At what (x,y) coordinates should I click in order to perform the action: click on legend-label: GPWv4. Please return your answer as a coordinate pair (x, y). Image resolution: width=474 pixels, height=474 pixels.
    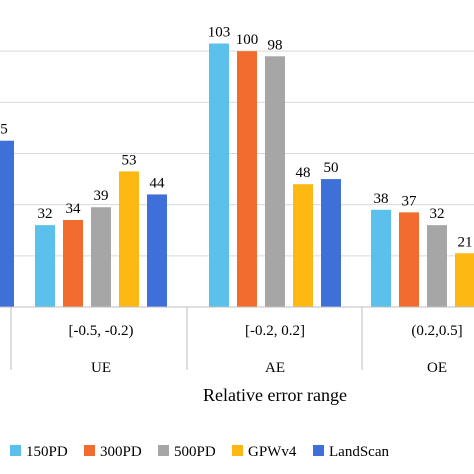
    Looking at the image, I should click on (272, 452).